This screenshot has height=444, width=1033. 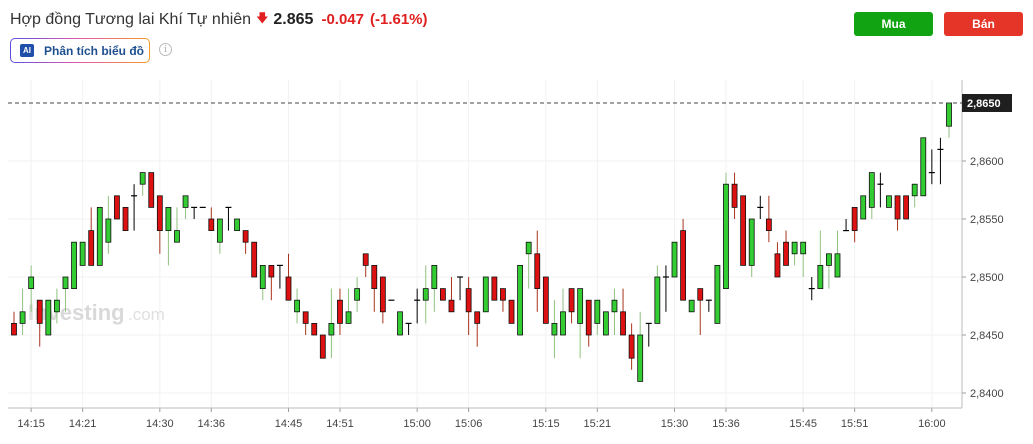 What do you see at coordinates (165, 49) in the screenshot?
I see `info-icon: i` at bounding box center [165, 49].